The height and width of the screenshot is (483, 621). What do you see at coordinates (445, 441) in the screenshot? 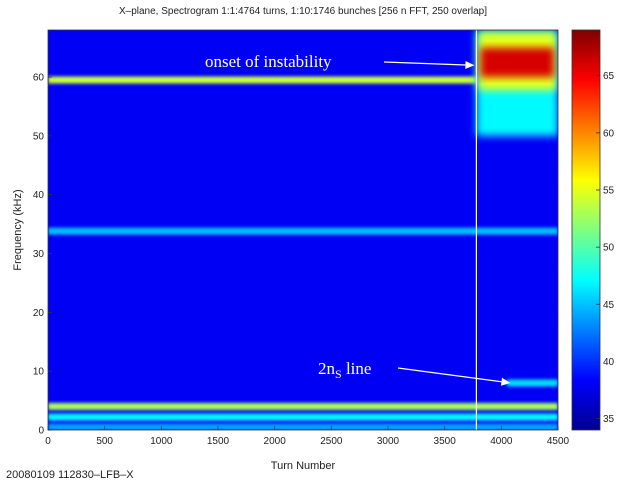
I see `x-tick-label: 3500` at bounding box center [445, 441].